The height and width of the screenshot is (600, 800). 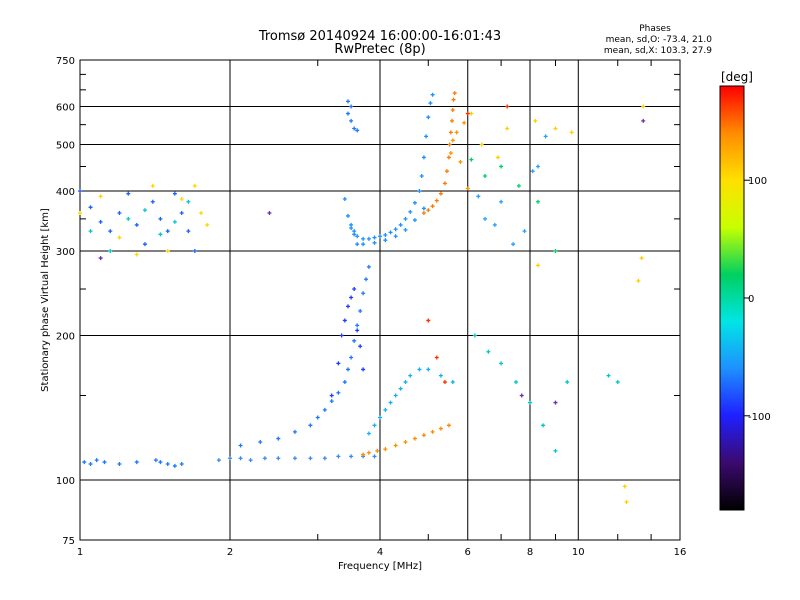 What do you see at coordinates (380, 566) in the screenshot?
I see `x-axis-label: Frequency [MHz]` at bounding box center [380, 566].